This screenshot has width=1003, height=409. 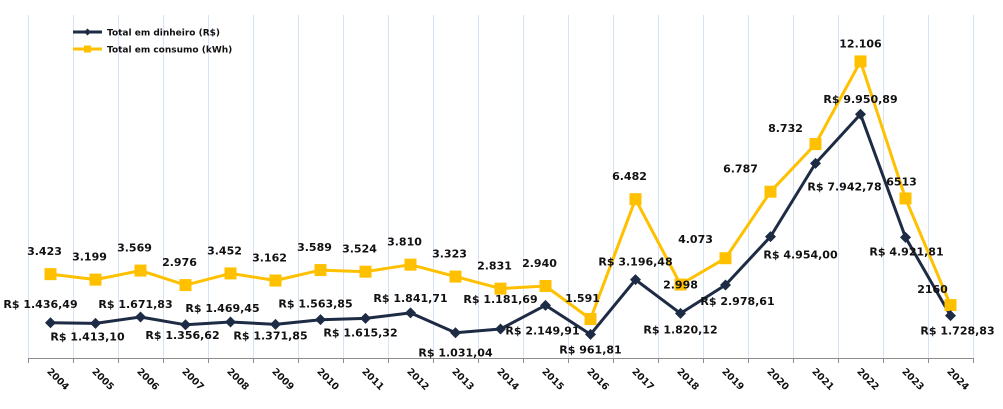 What do you see at coordinates (687, 379) in the screenshot?
I see `x-tick-label: 2018` at bounding box center [687, 379].